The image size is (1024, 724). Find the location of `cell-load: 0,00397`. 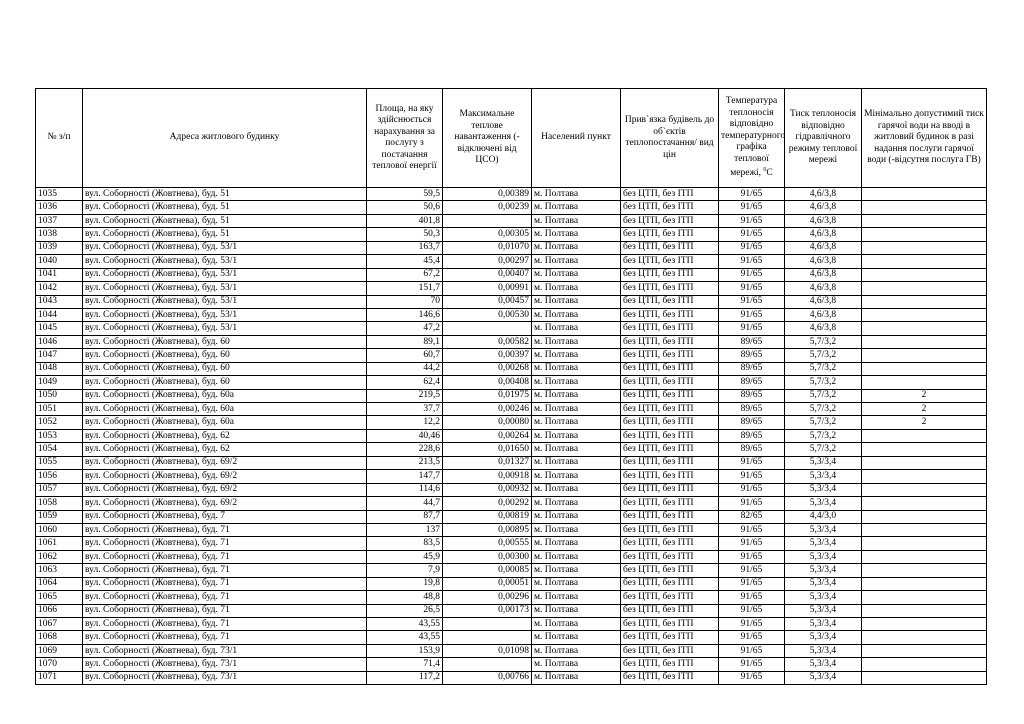

cell-load: 0,00397 is located at coordinates (487, 355).